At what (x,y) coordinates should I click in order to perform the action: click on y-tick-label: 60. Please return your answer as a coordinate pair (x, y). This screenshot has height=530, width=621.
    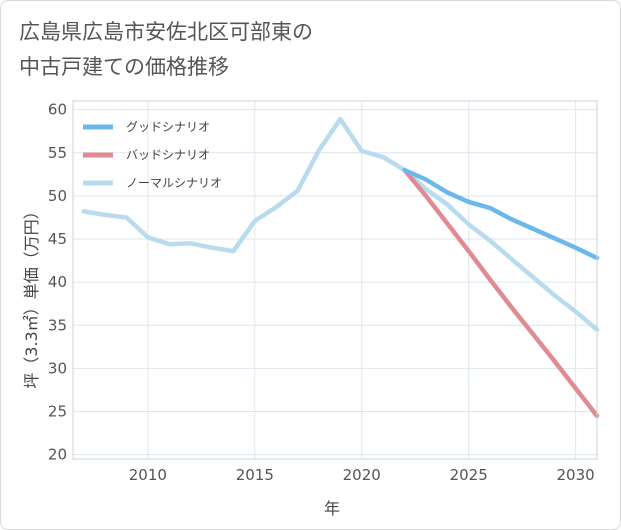
    Looking at the image, I should click on (57, 110).